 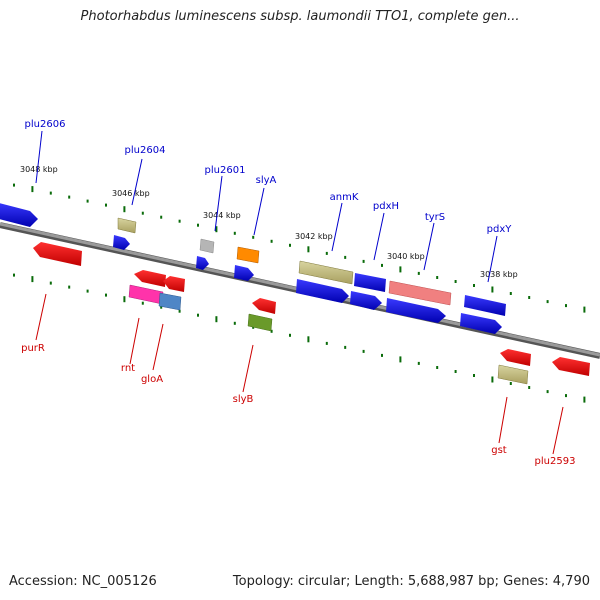 What do you see at coordinates (45, 124) in the screenshot?
I see `gene-label-plu2606: plu2606` at bounding box center [45, 124].